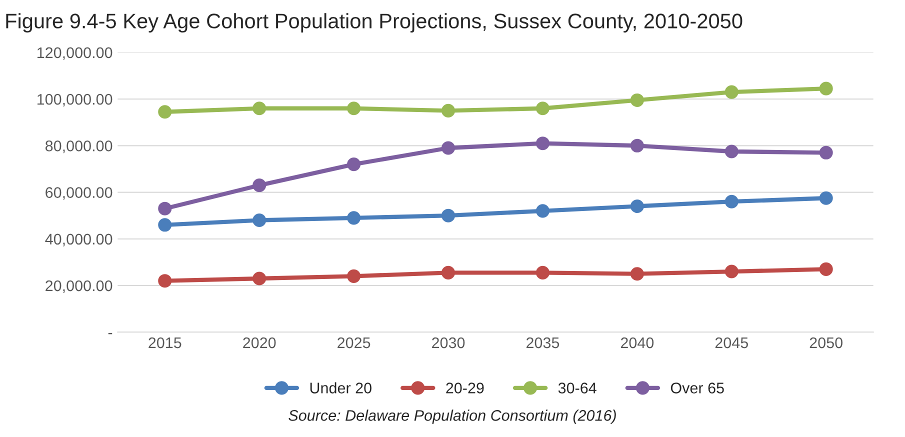 This screenshot has height=437, width=905. Describe the element at coordinates (79, 286) in the screenshot. I see `y-tick-label: 20,000.00` at that location.